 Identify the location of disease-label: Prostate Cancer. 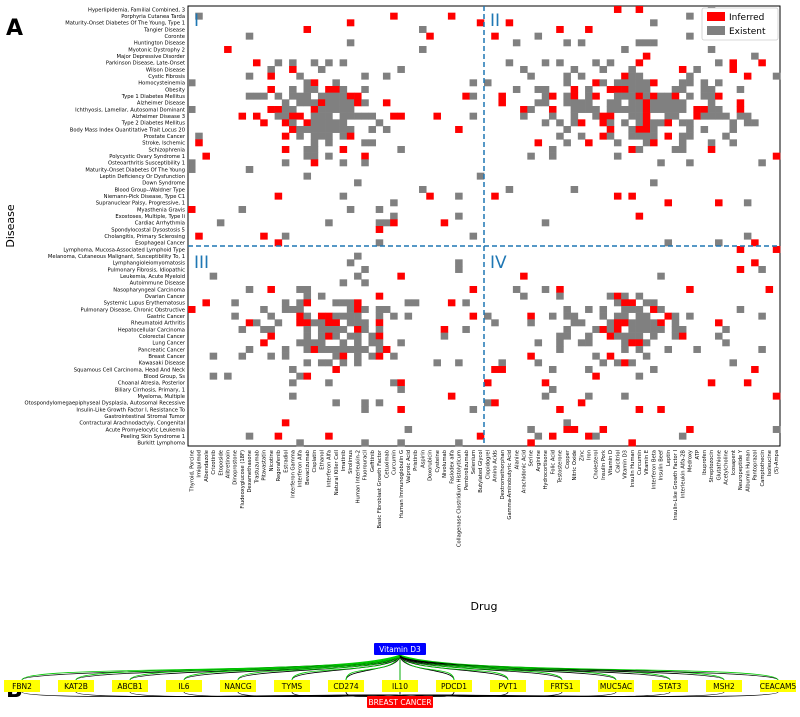
(165, 137).